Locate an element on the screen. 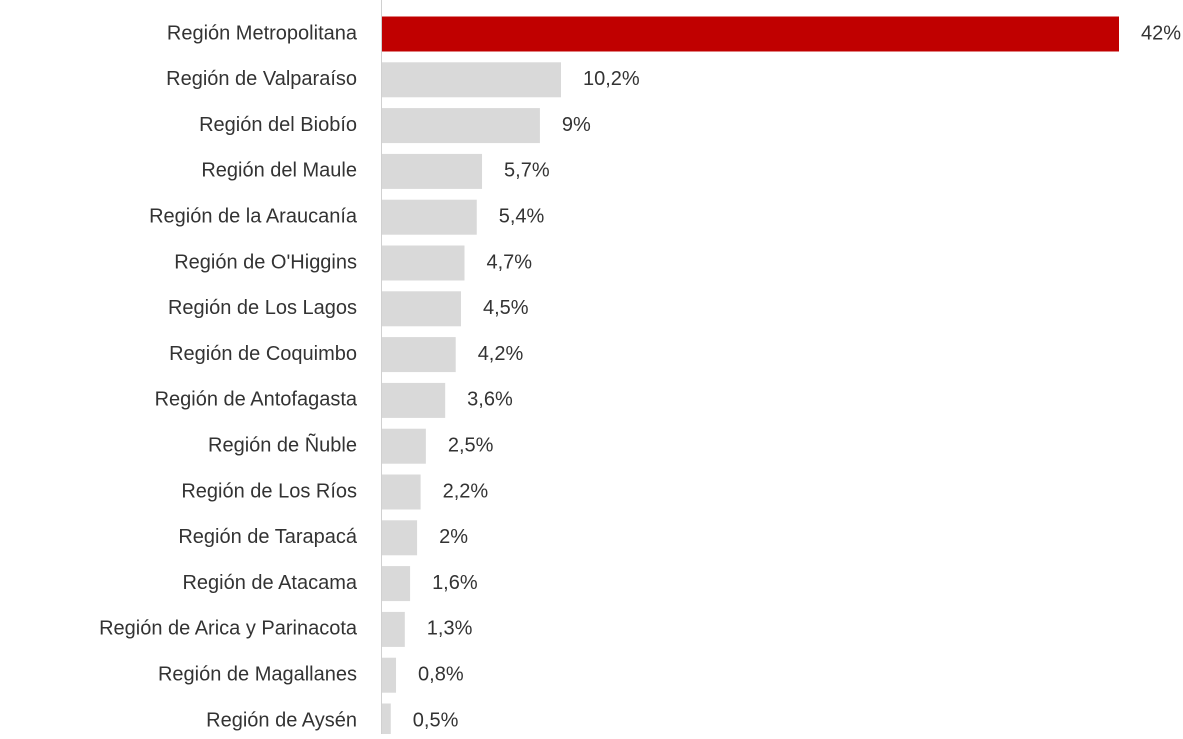 The image size is (1183, 739). category-label: Región de Magallanes is located at coordinates (257, 674).